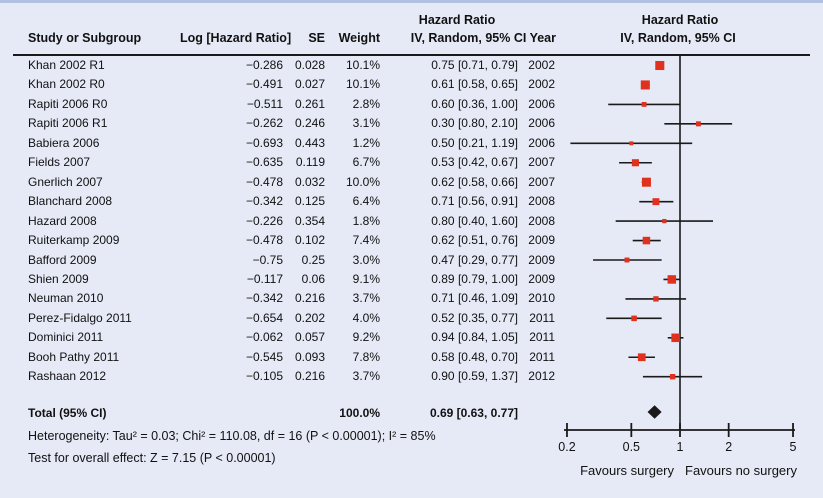 This screenshot has width=823, height=498. I want to click on total-label: Total (95% CI), so click(67, 413).